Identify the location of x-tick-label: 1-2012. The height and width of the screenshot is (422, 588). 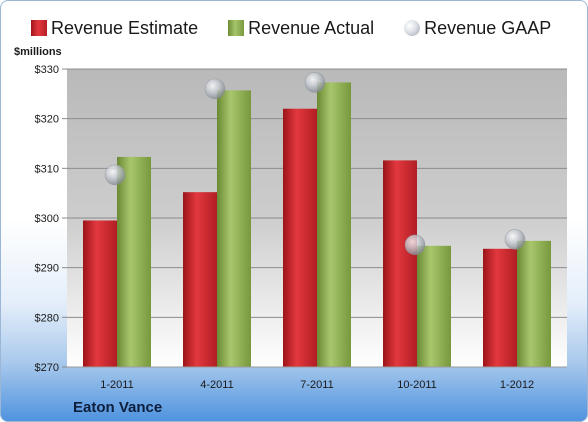
(517, 385).